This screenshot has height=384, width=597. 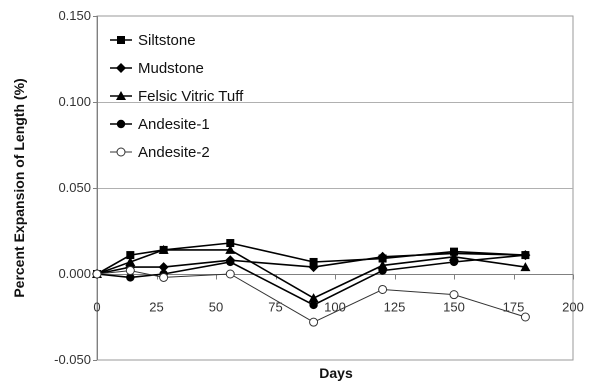 I want to click on x-tick-label: 75, so click(x=275, y=307).